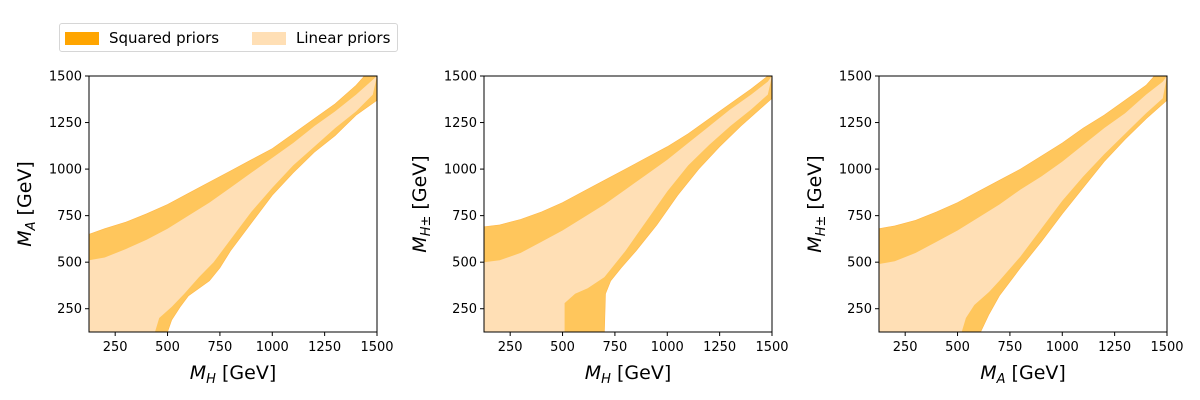  What do you see at coordinates (164, 38) in the screenshot?
I see `legend-label-squared: Squared priors` at bounding box center [164, 38].